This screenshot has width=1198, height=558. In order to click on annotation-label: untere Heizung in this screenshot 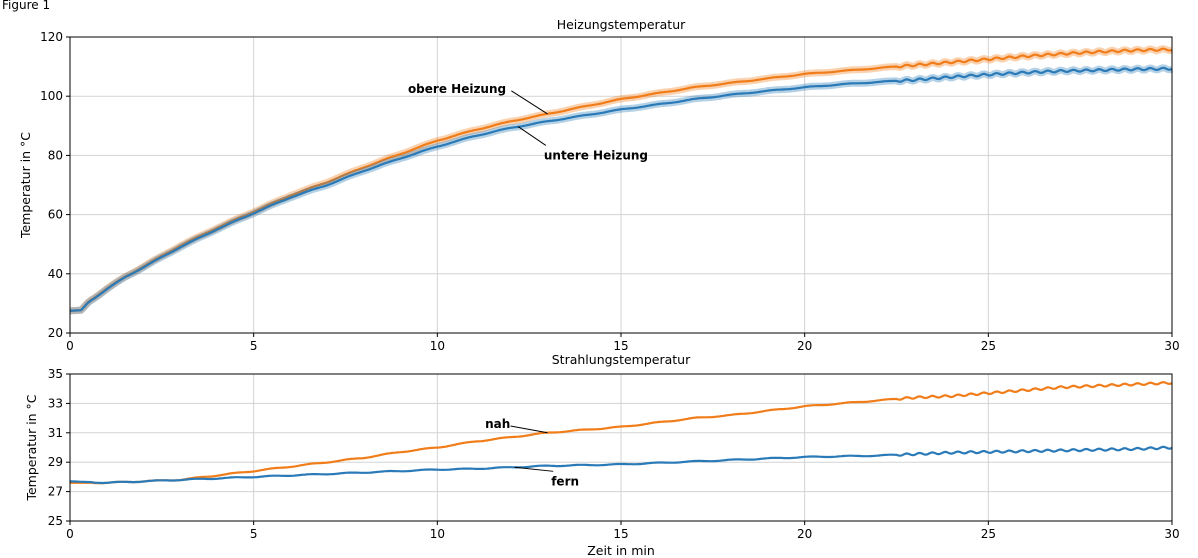, I will do `click(596, 155)`.